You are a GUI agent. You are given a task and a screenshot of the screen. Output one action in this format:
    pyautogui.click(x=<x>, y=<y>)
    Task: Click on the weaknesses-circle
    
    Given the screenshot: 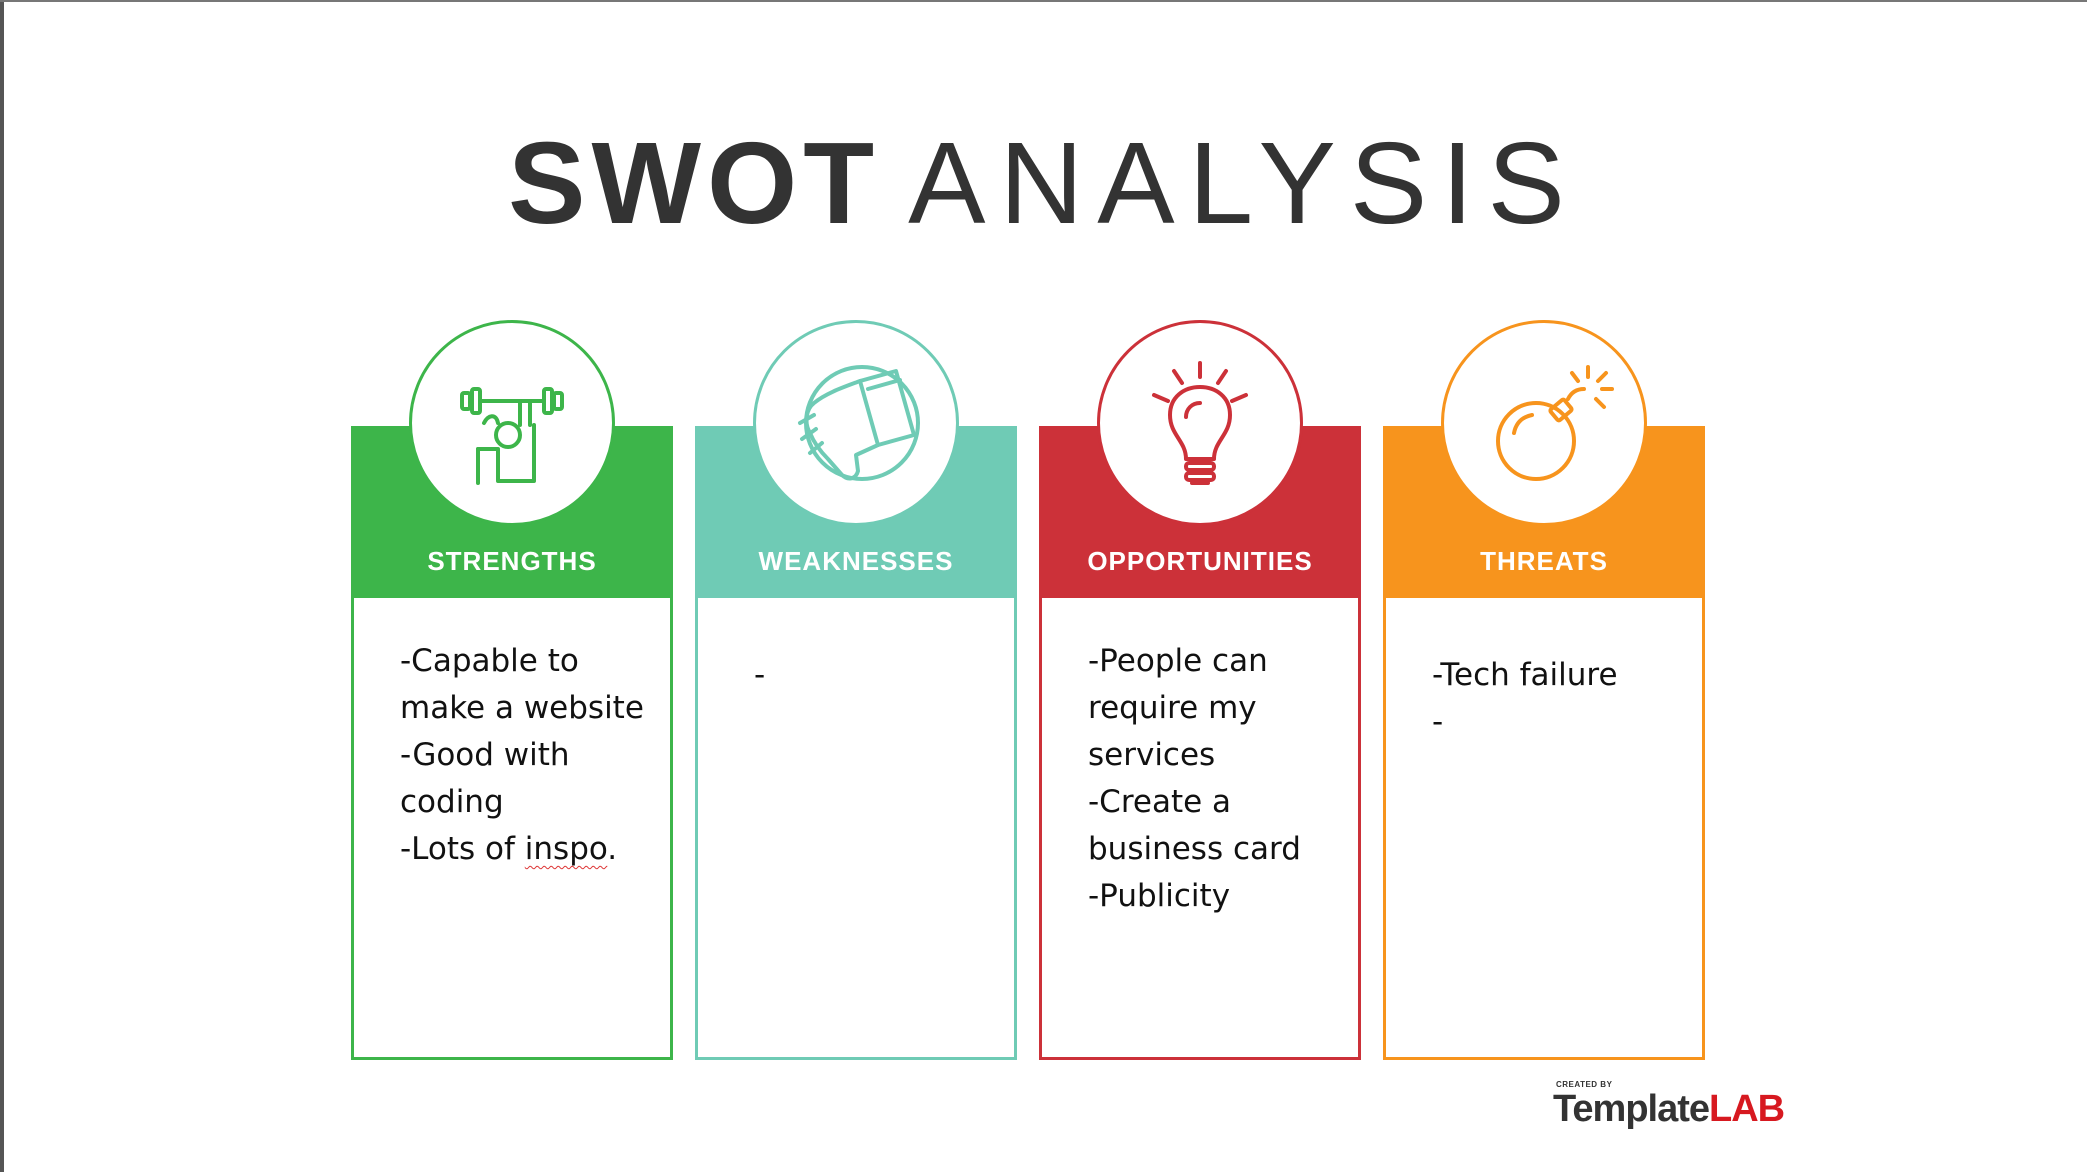 What is the action you would take?
    pyautogui.click(x=856, y=423)
    